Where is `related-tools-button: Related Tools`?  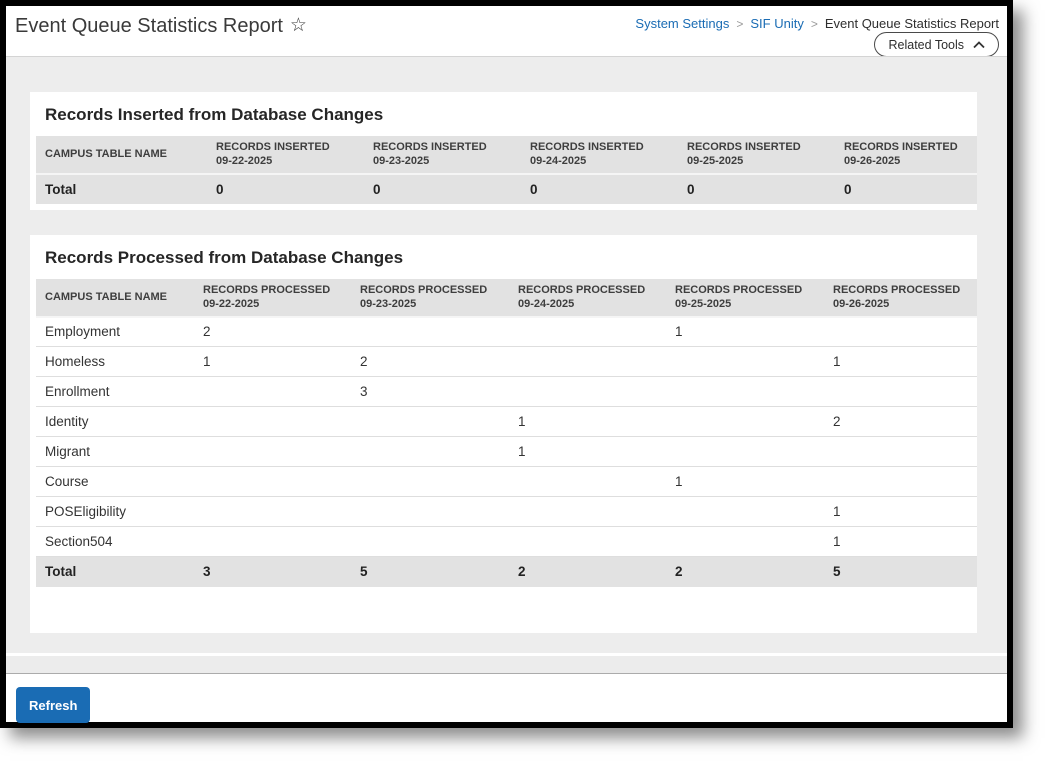 related-tools-button: Related Tools is located at coordinates (936, 44).